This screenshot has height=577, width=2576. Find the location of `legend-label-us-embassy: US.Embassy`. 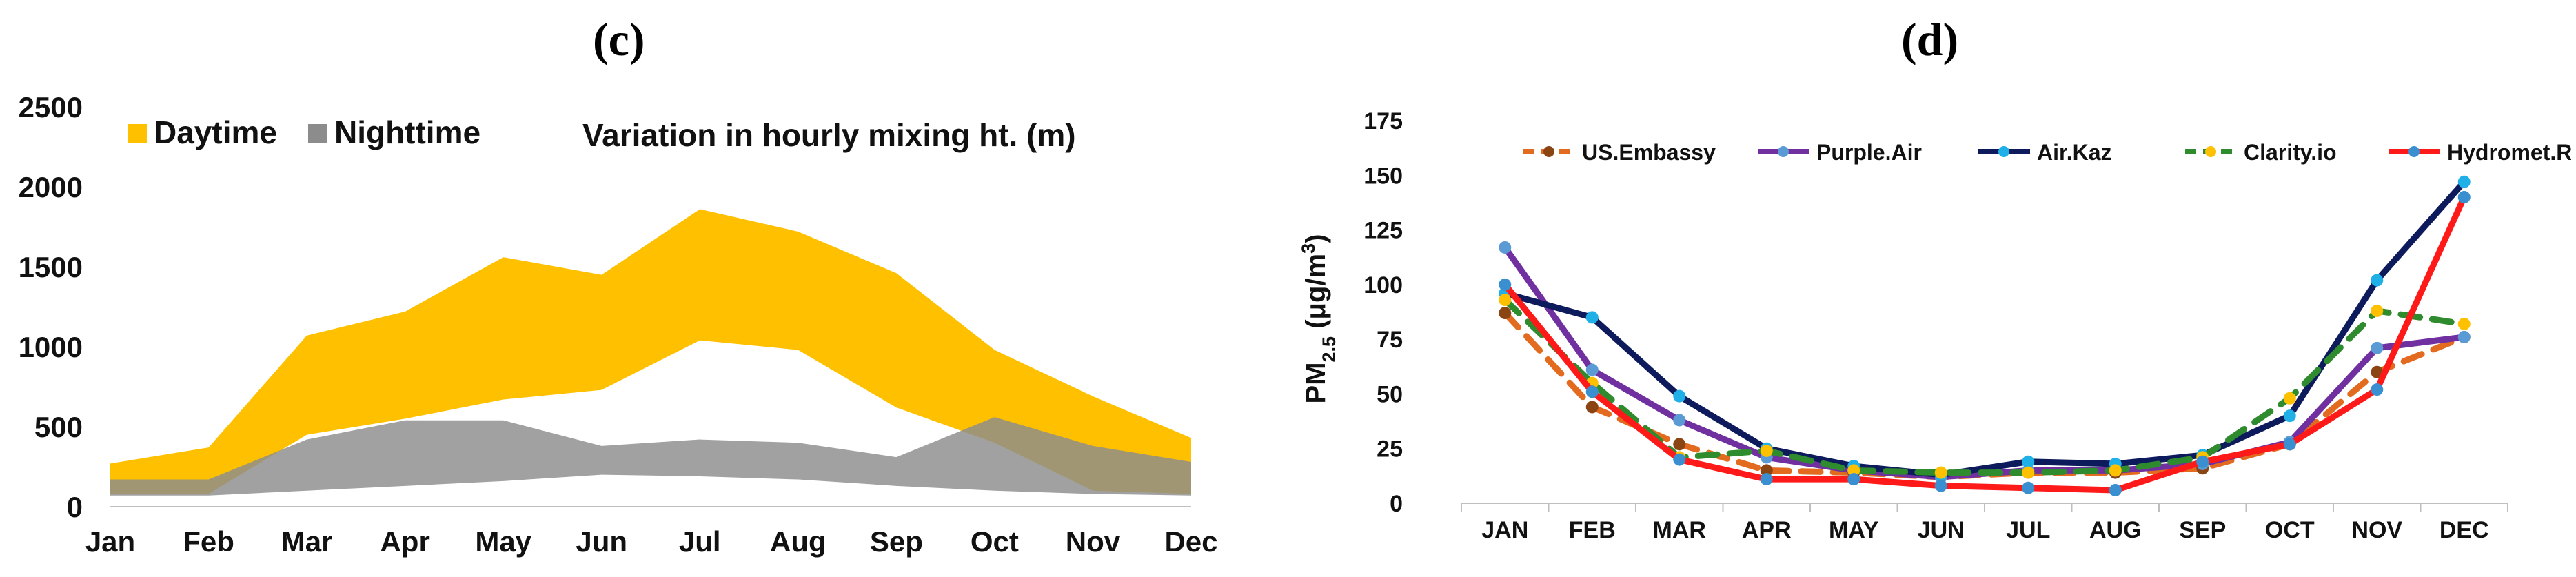

legend-label-us-embassy: US.Embassy is located at coordinates (1649, 152).